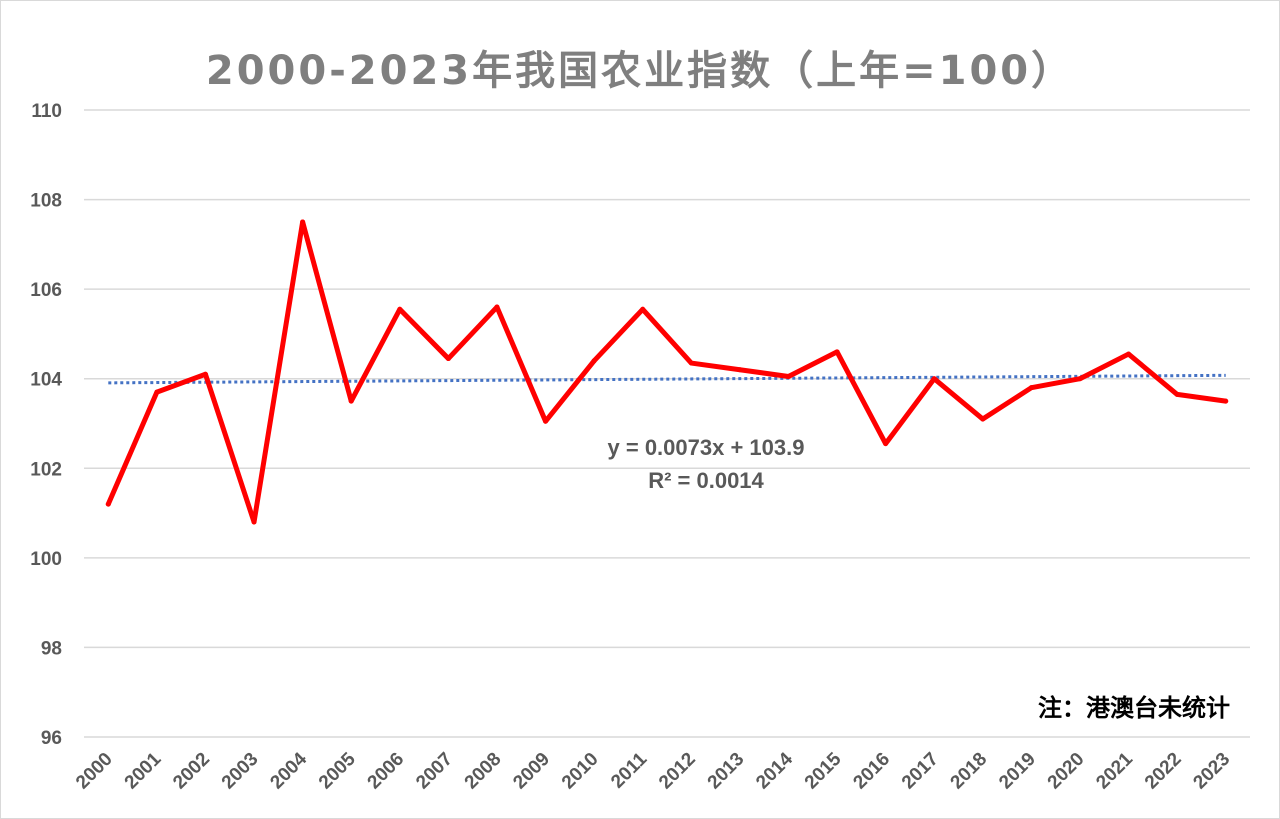  Describe the element at coordinates (351, 401) in the screenshot. I see `data-point-2005` at that location.